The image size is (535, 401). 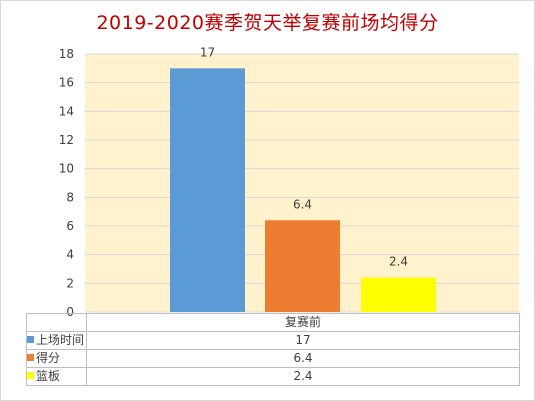 What do you see at coordinates (267, 23) in the screenshot?
I see `chart-title: 2019-2020赛季贺天举复赛前场均得分` at bounding box center [267, 23].